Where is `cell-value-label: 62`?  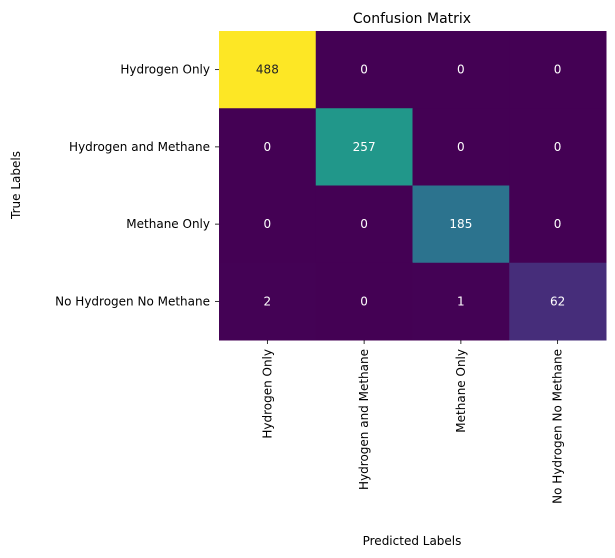 cell-value-label: 62 is located at coordinates (557, 301).